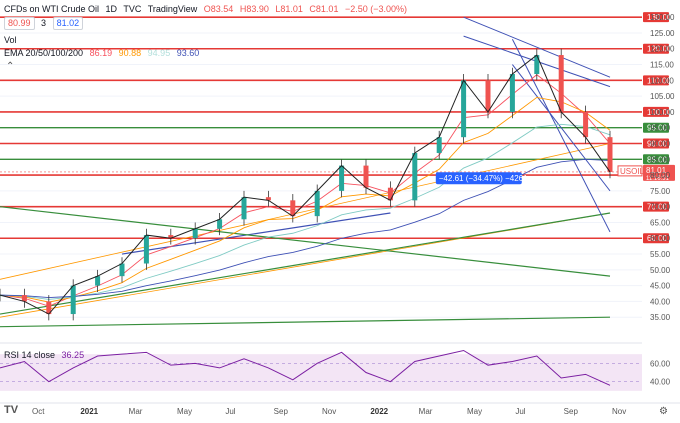 The height and width of the screenshot is (423, 680). I want to click on y-tick-label: 90.00, so click(660, 143).